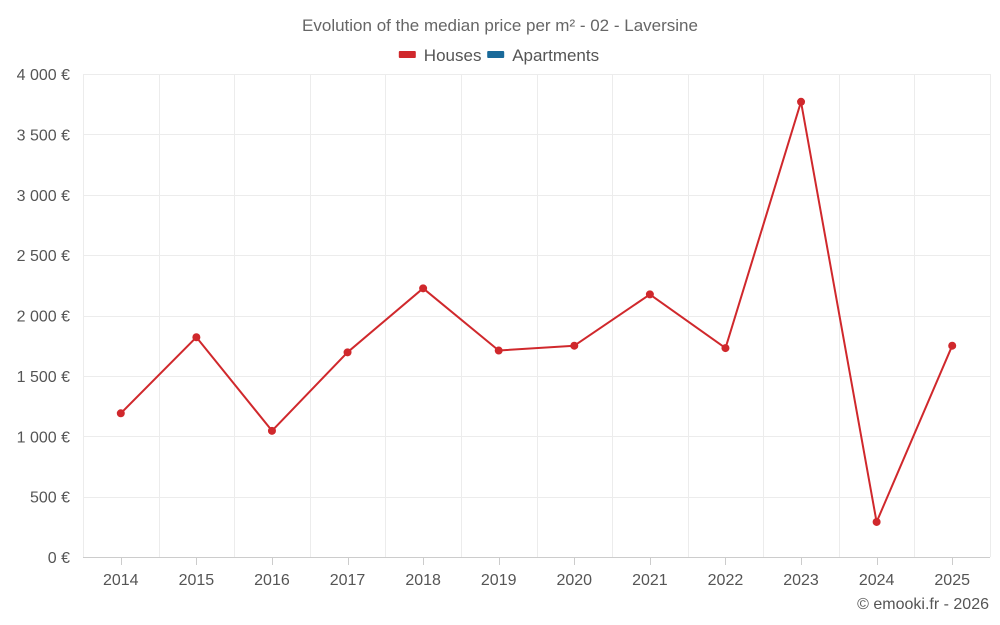 The height and width of the screenshot is (625, 1000). I want to click on legend: Houses Apartments, so click(498, 55).